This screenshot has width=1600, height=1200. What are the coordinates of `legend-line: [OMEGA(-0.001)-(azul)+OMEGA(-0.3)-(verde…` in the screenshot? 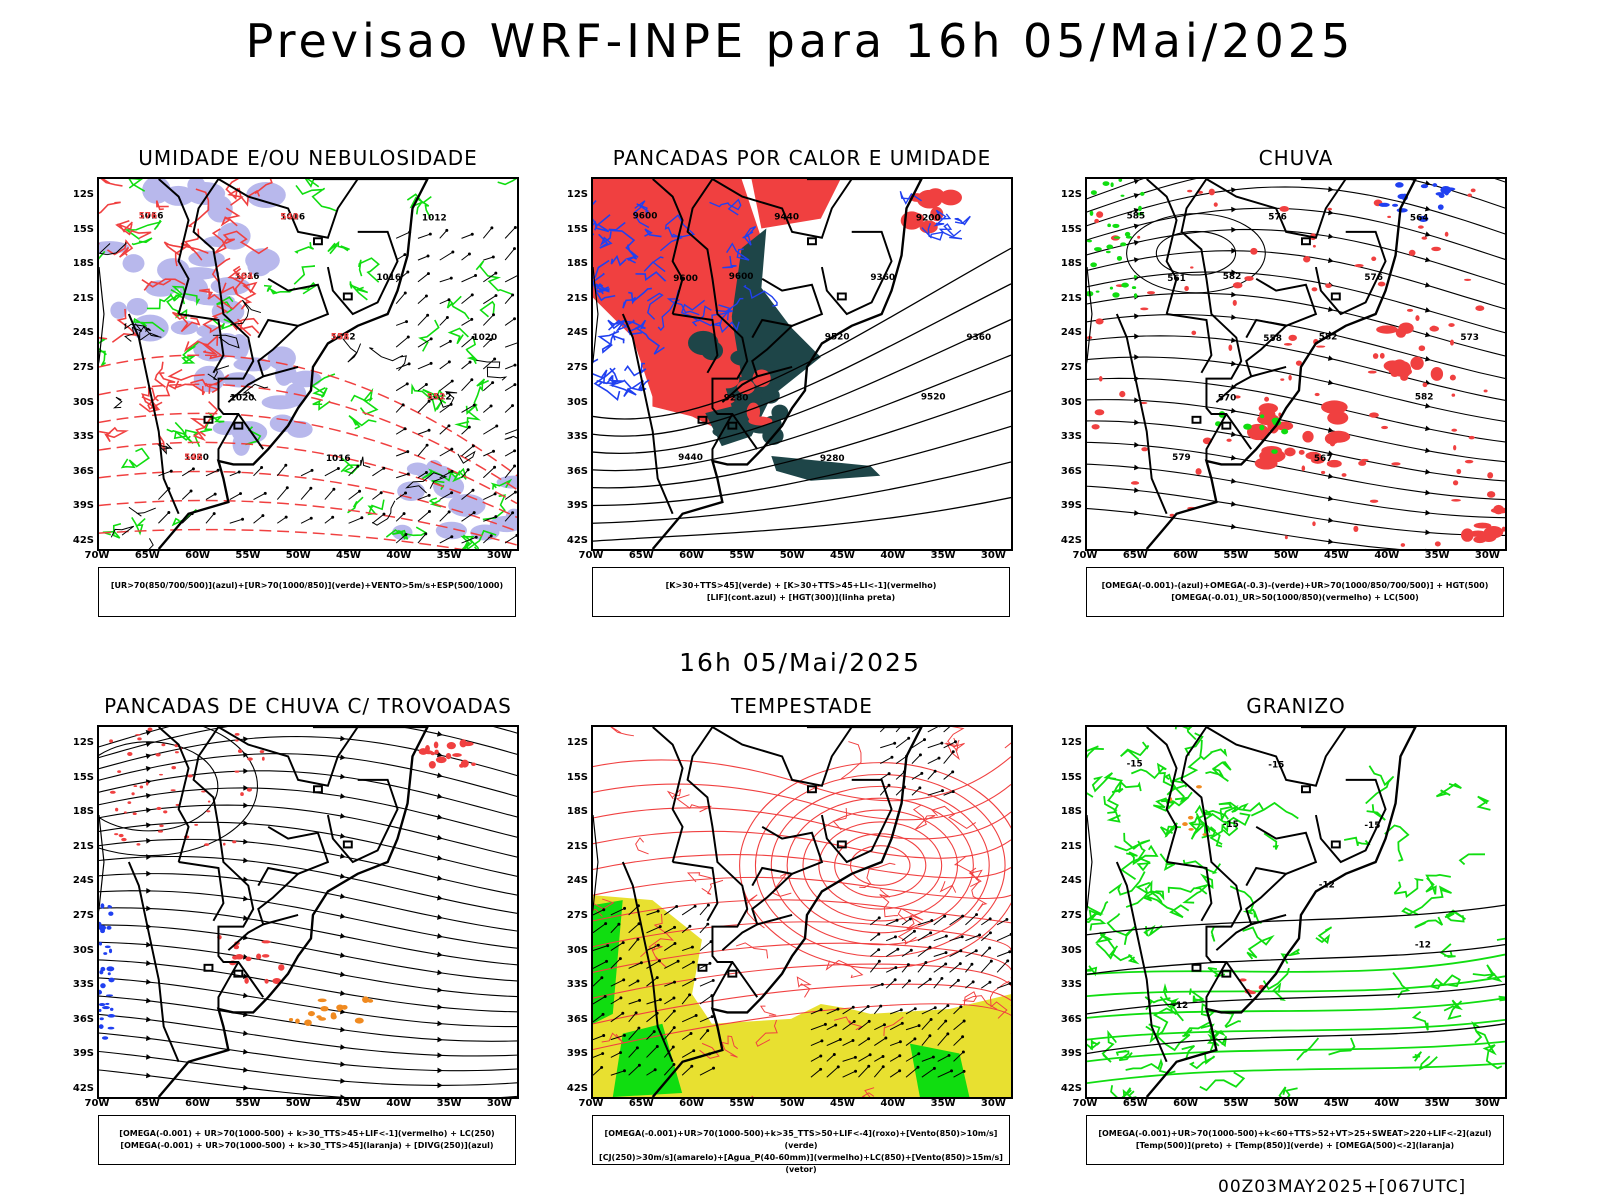 It's located at (1295, 585).